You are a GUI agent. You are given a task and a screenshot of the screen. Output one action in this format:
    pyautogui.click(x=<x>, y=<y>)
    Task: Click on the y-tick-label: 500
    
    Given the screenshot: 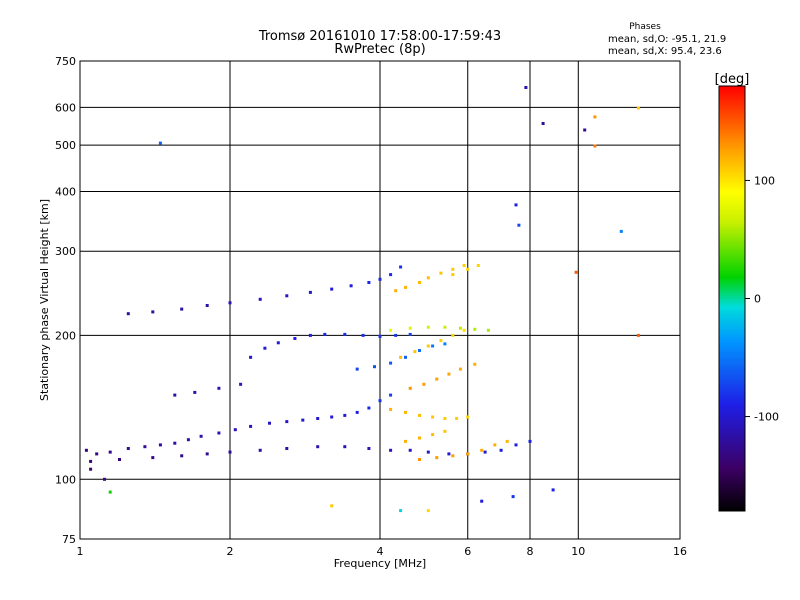 What is the action you would take?
    pyautogui.click(x=65, y=145)
    